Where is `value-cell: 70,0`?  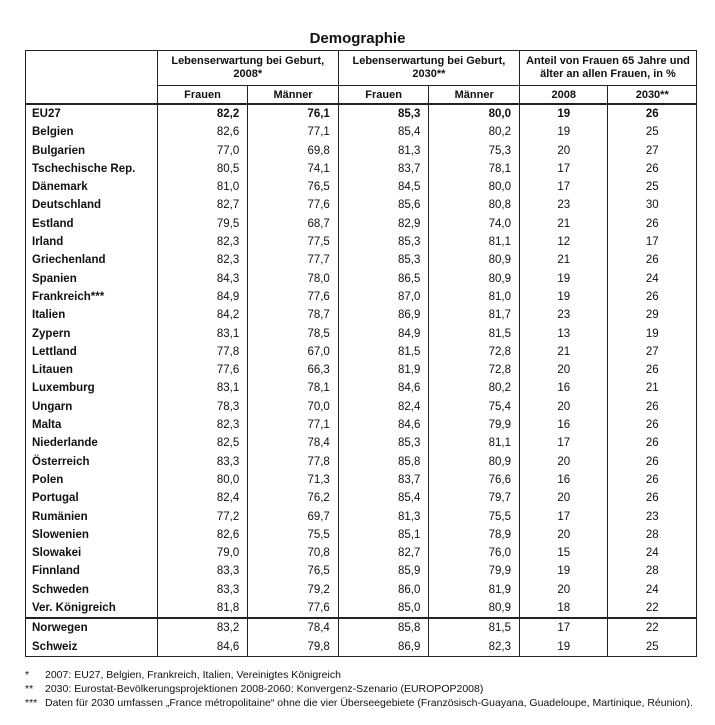
value-cell: 70,0 is located at coordinates (293, 407).